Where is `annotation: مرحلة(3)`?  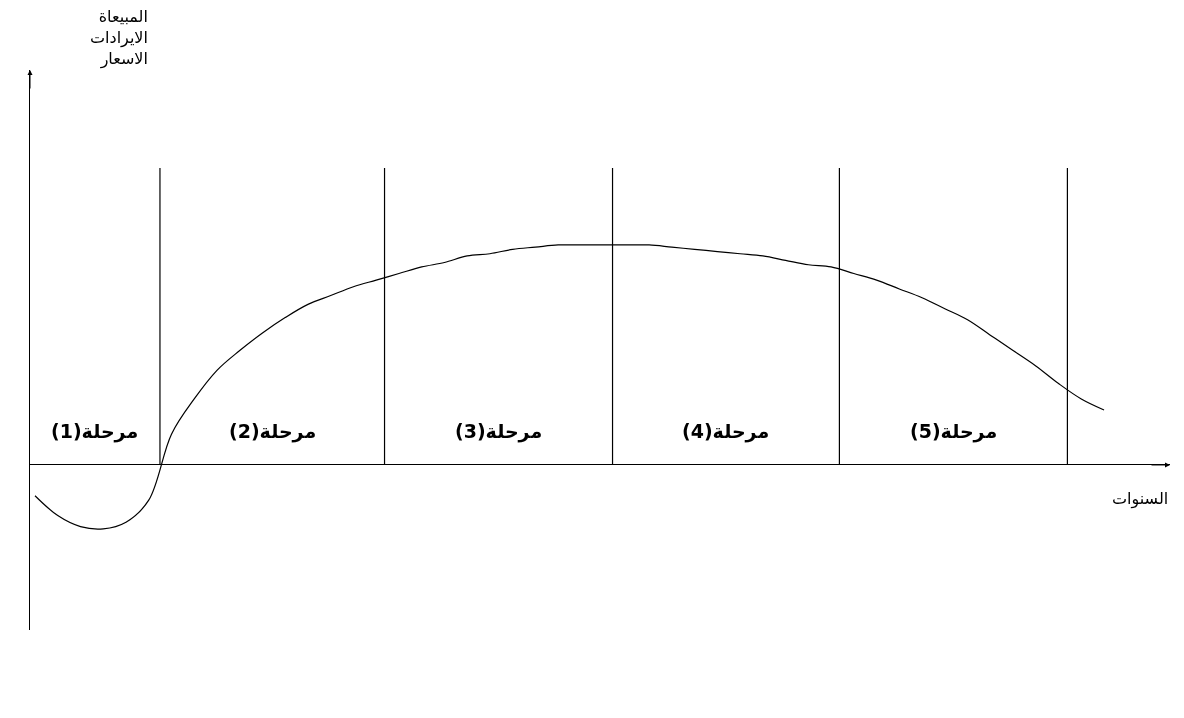 annotation: مرحلة(3) is located at coordinates (499, 431).